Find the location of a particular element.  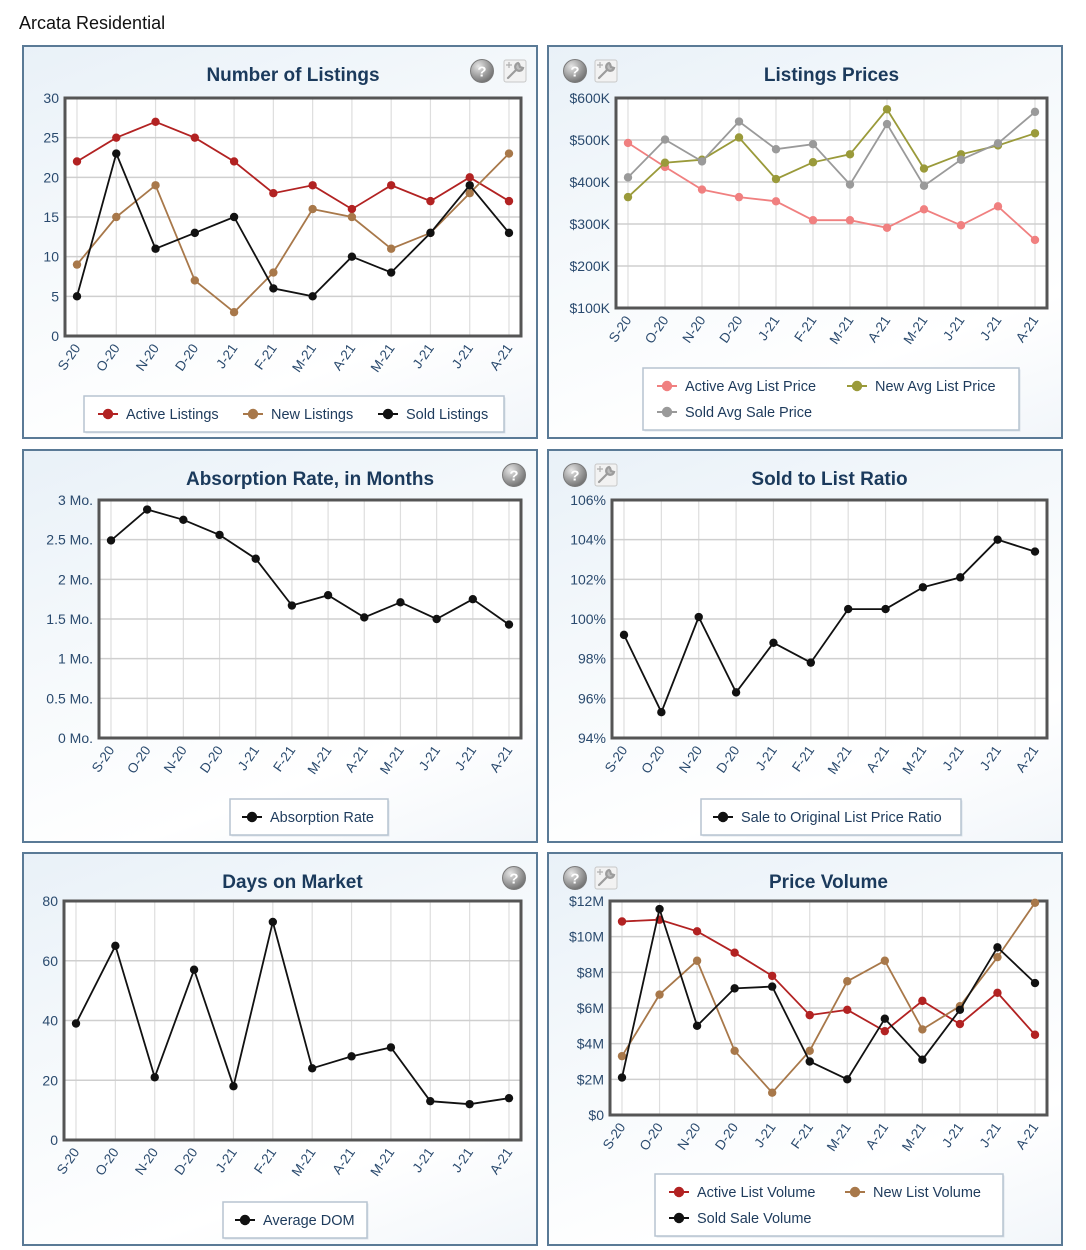

legend-item-absorption-rate: Absorption Rate is located at coordinates (308, 818).